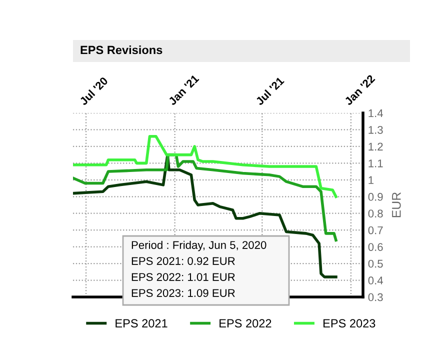 Image resolution: width=437 pixels, height=351 pixels. I want to click on x-tick-label: Jan '22, so click(360, 90).